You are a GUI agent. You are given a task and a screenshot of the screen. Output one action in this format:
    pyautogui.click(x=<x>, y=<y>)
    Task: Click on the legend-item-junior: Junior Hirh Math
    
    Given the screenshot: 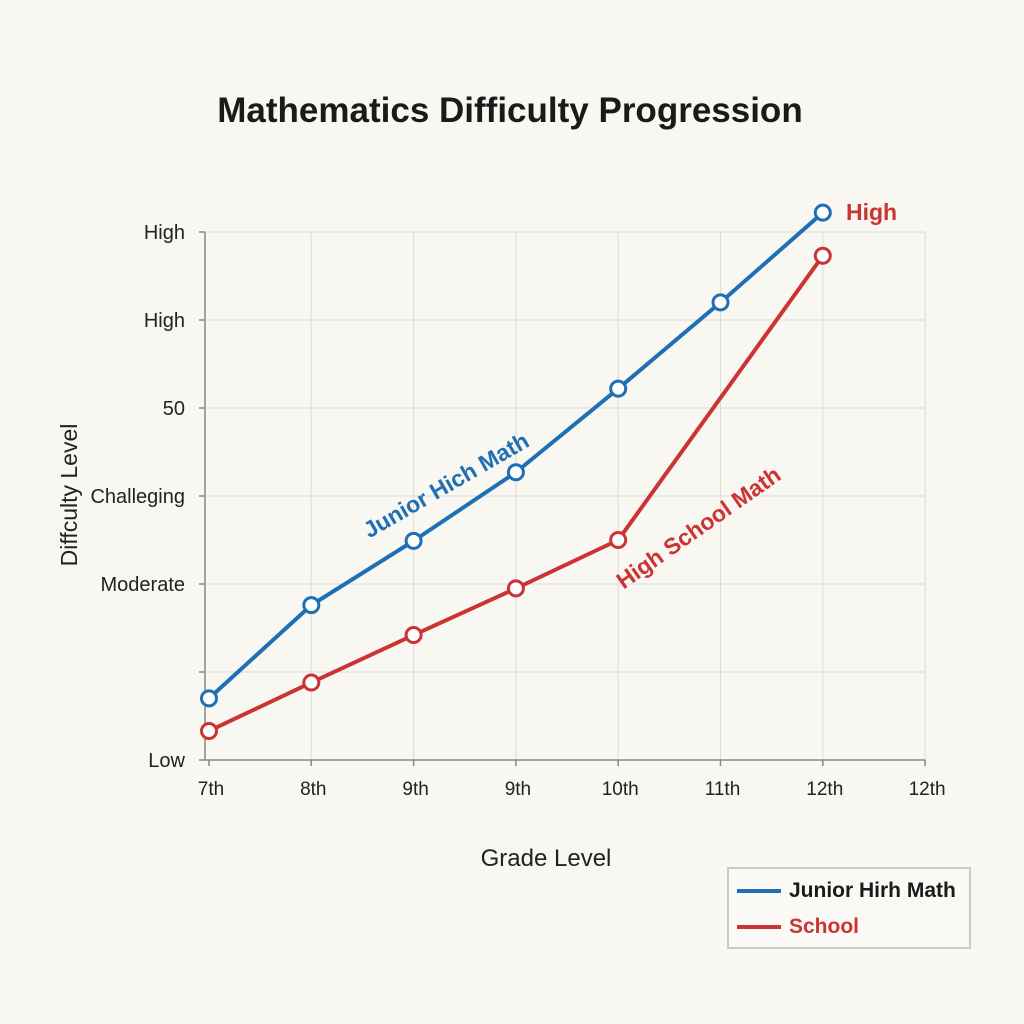 What is the action you would take?
    pyautogui.click(x=846, y=891)
    